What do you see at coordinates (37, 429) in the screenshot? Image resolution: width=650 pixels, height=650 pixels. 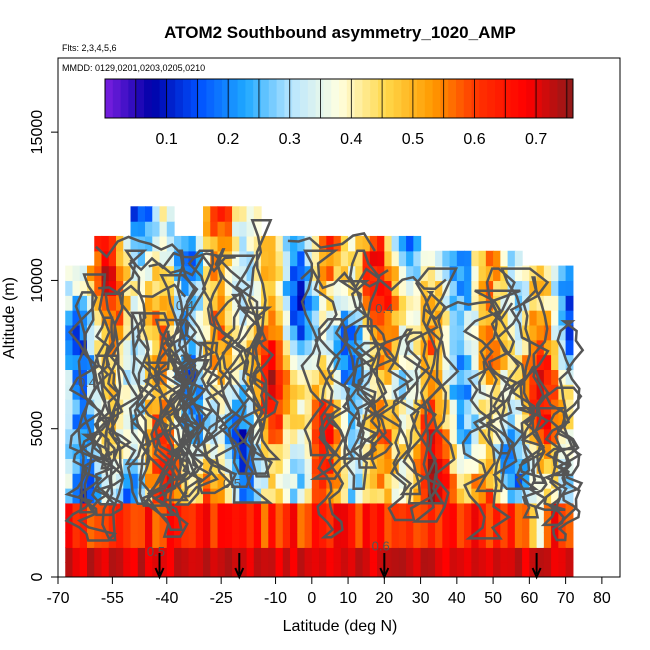 I see `y-tick-label: 5000` at bounding box center [37, 429].